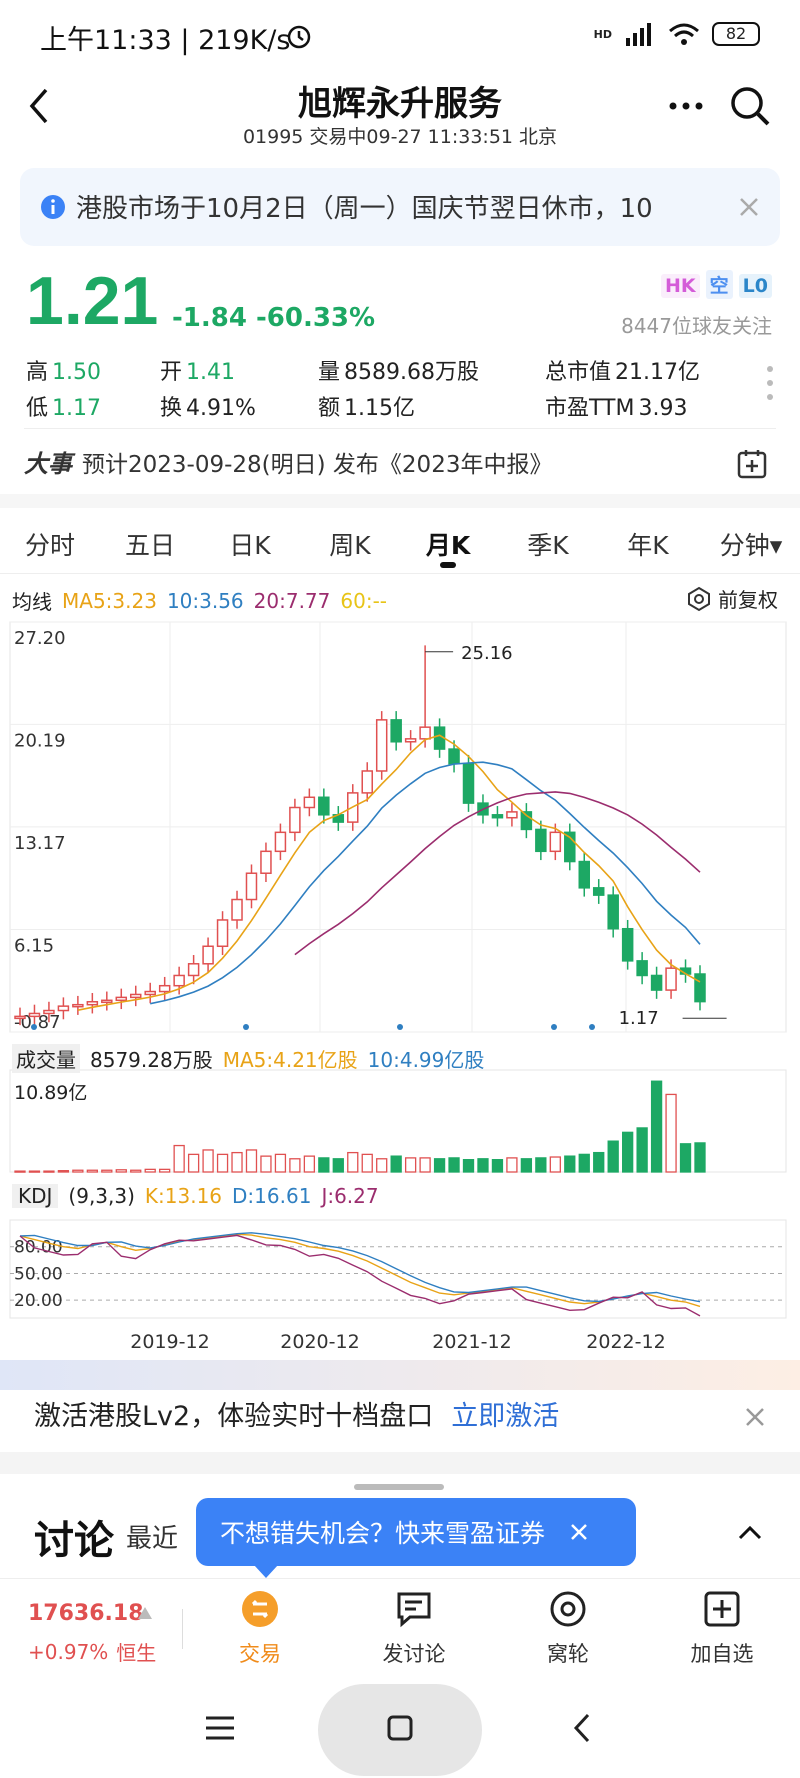 The width and height of the screenshot is (800, 1778). What do you see at coordinates (448, 545) in the screenshot?
I see `tab-monthly: 月K` at bounding box center [448, 545].